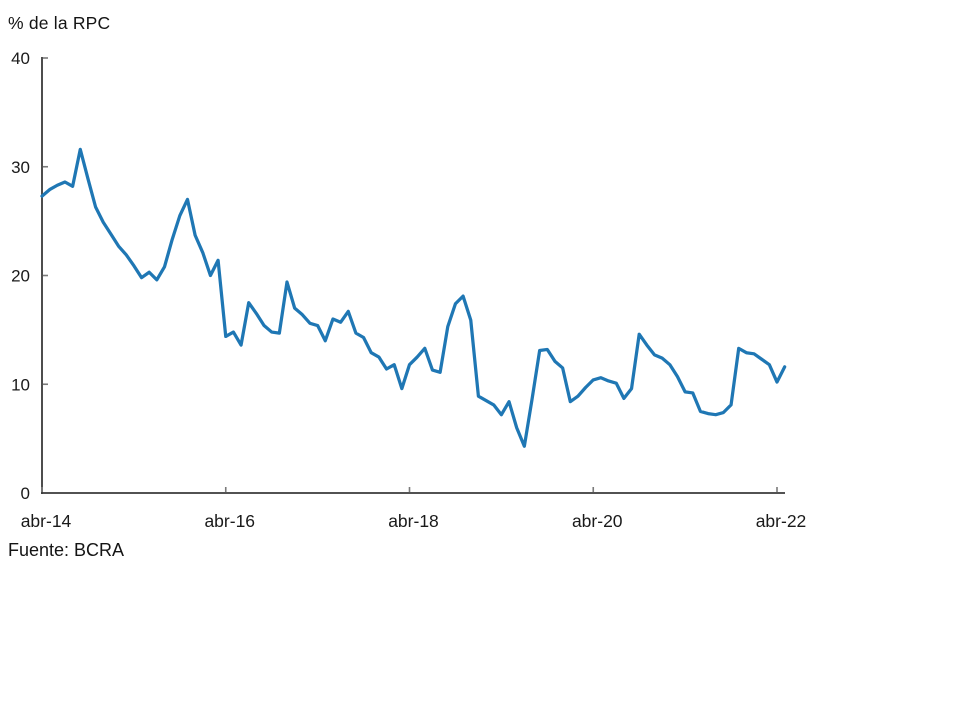  I want to click on y-tick-label: 30, so click(20, 167).